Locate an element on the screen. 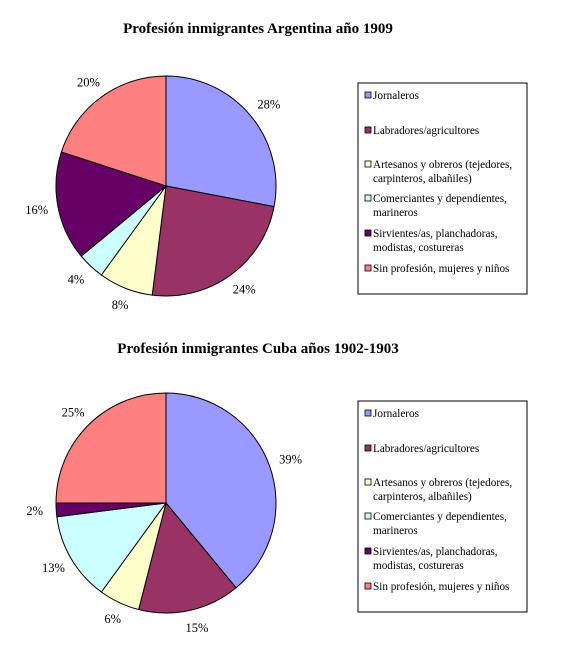 This screenshot has width=579, height=670. pie-value-label: 4% is located at coordinates (76, 279).